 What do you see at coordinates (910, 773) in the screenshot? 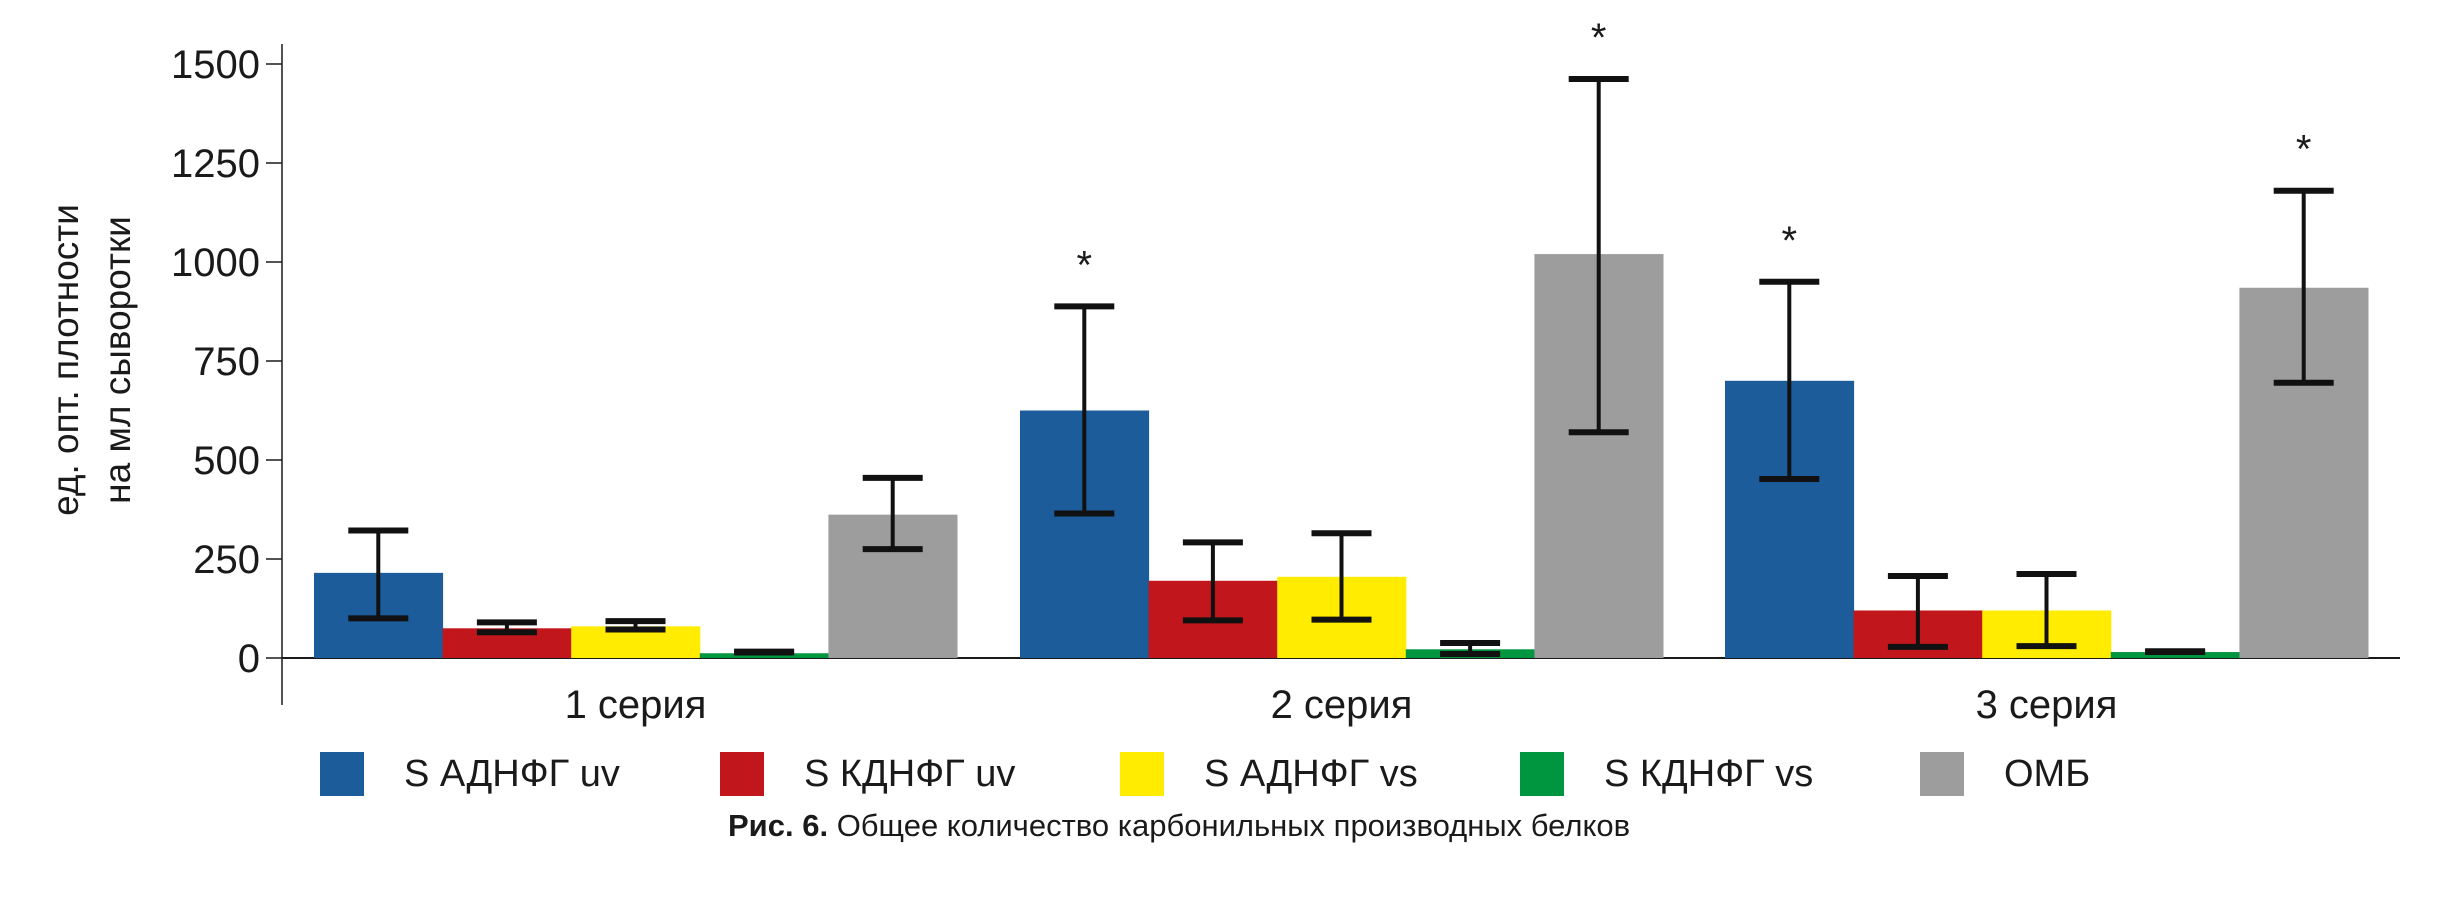
I see `legend-label: S КДНФГ uv` at bounding box center [910, 773].